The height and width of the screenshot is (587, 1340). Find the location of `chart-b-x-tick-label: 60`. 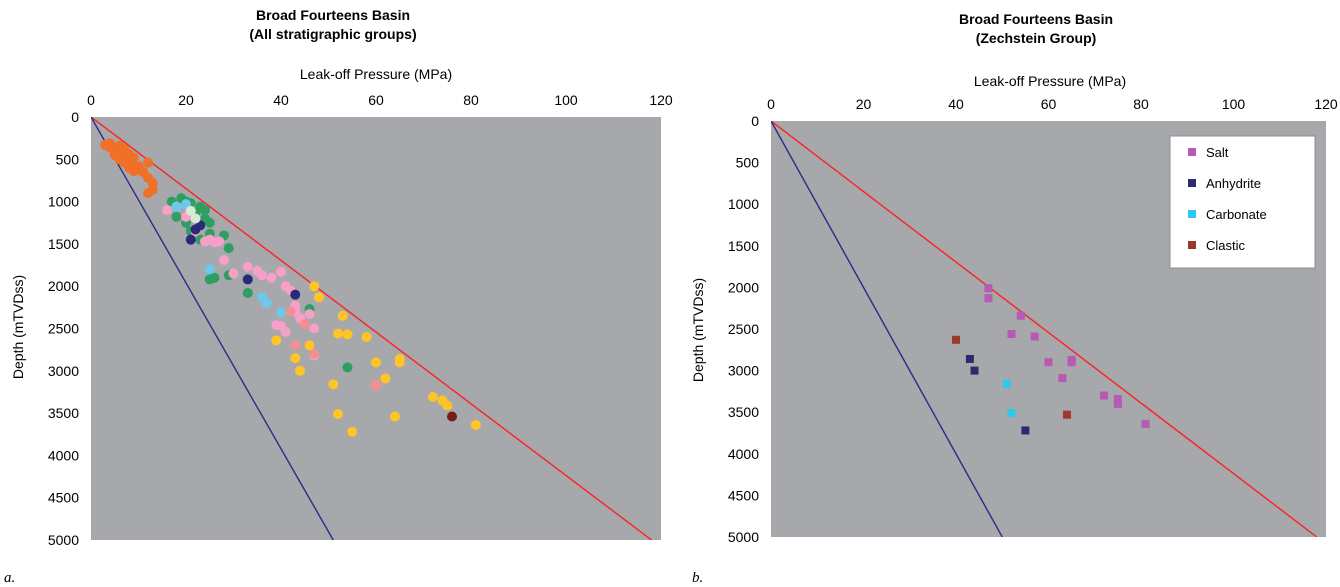

chart-b-x-tick-label: 60 is located at coordinates (1049, 104).